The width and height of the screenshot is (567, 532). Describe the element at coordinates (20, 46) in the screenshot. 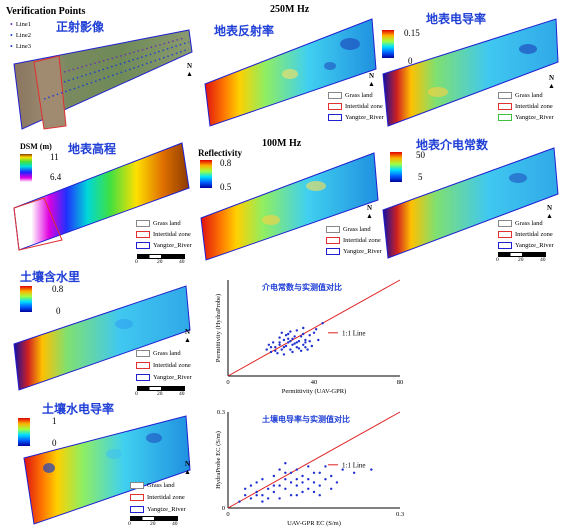

I see `ortho-line3-legend: • Line3` at that location.